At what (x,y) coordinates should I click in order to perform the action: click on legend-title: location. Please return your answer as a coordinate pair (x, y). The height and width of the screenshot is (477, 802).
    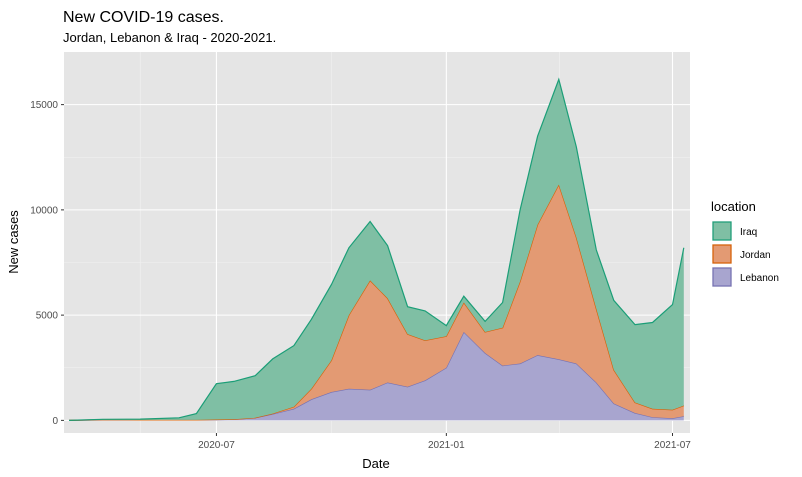
    Looking at the image, I should click on (733, 206).